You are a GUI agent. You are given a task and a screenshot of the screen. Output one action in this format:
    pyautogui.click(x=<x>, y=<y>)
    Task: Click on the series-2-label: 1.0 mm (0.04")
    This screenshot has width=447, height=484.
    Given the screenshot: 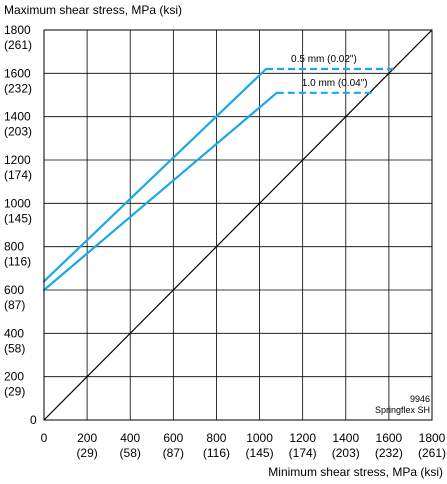 What is the action you would take?
    pyautogui.click(x=335, y=83)
    